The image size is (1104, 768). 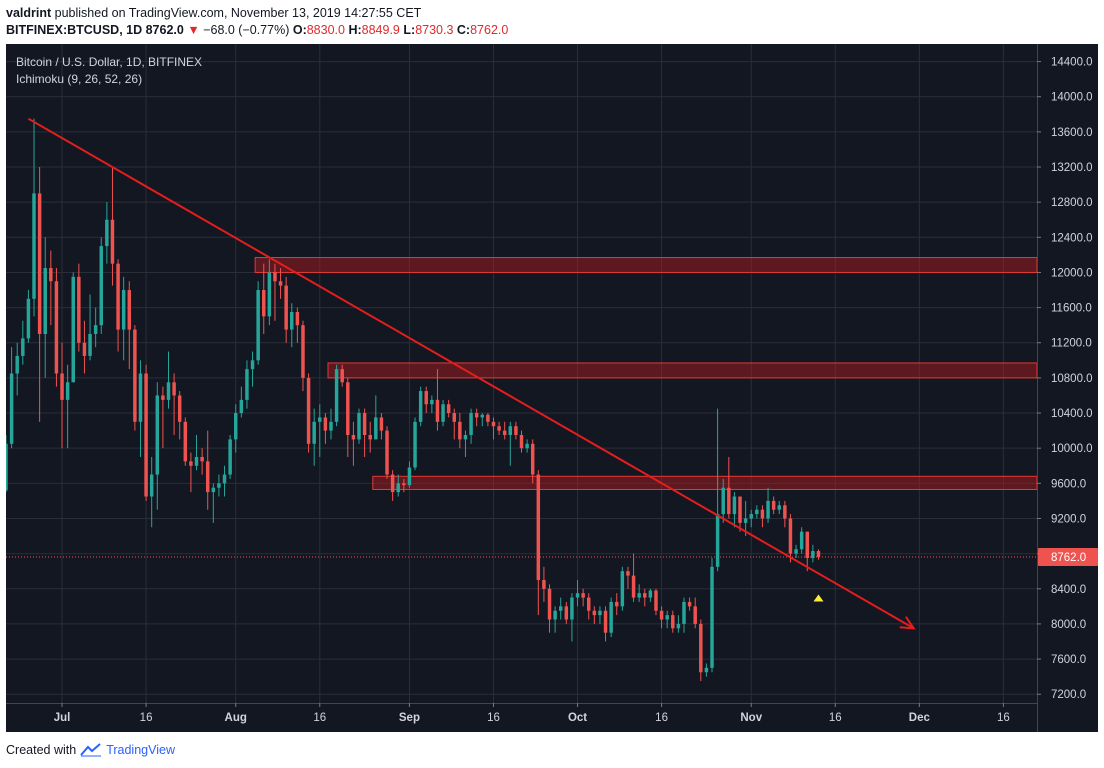 I want to click on time-tick-label: Aug, so click(x=236, y=718).